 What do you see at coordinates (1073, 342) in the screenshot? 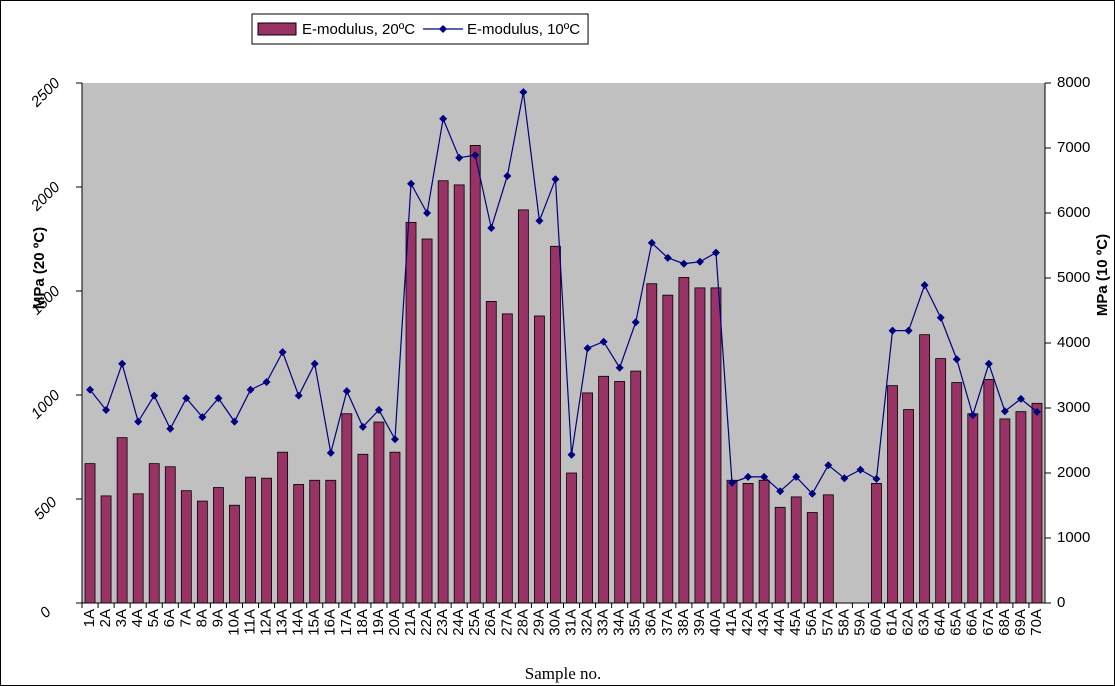
I see `y2-tick-label: 4000` at bounding box center [1073, 342].